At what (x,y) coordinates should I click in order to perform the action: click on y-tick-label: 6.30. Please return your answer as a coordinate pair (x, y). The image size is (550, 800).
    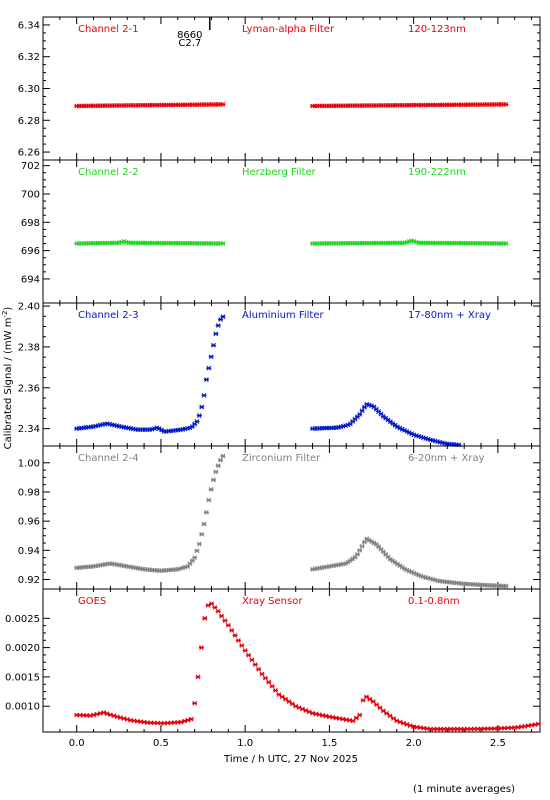
    Looking at the image, I should click on (29, 89).